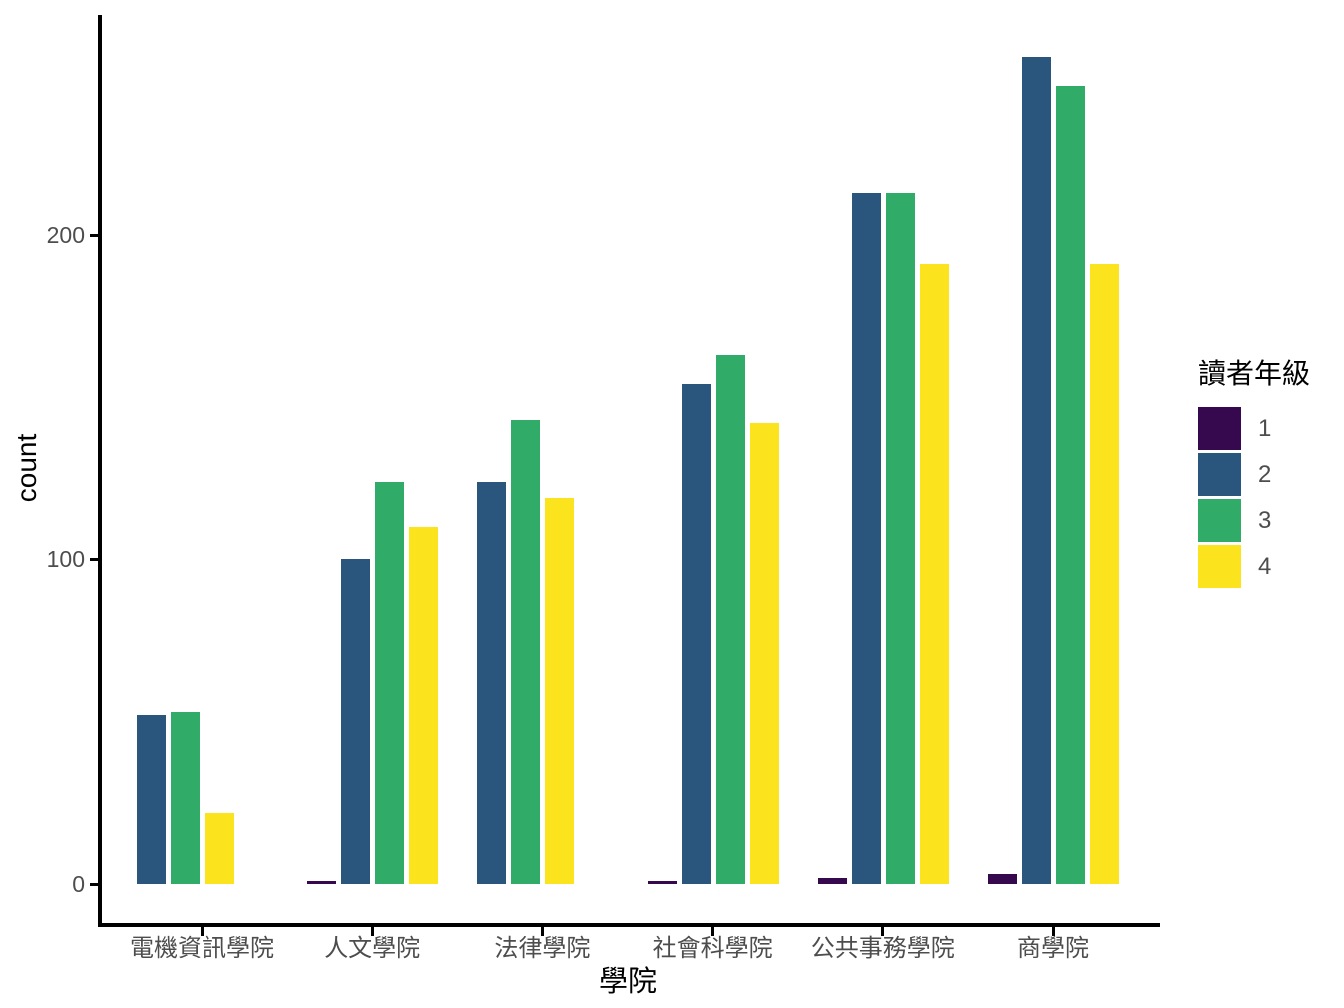 Image resolution: width=1344 pixels, height=1008 pixels. Describe the element at coordinates (1070, 485) in the screenshot. I see `bar-商學院-grade3` at that location.